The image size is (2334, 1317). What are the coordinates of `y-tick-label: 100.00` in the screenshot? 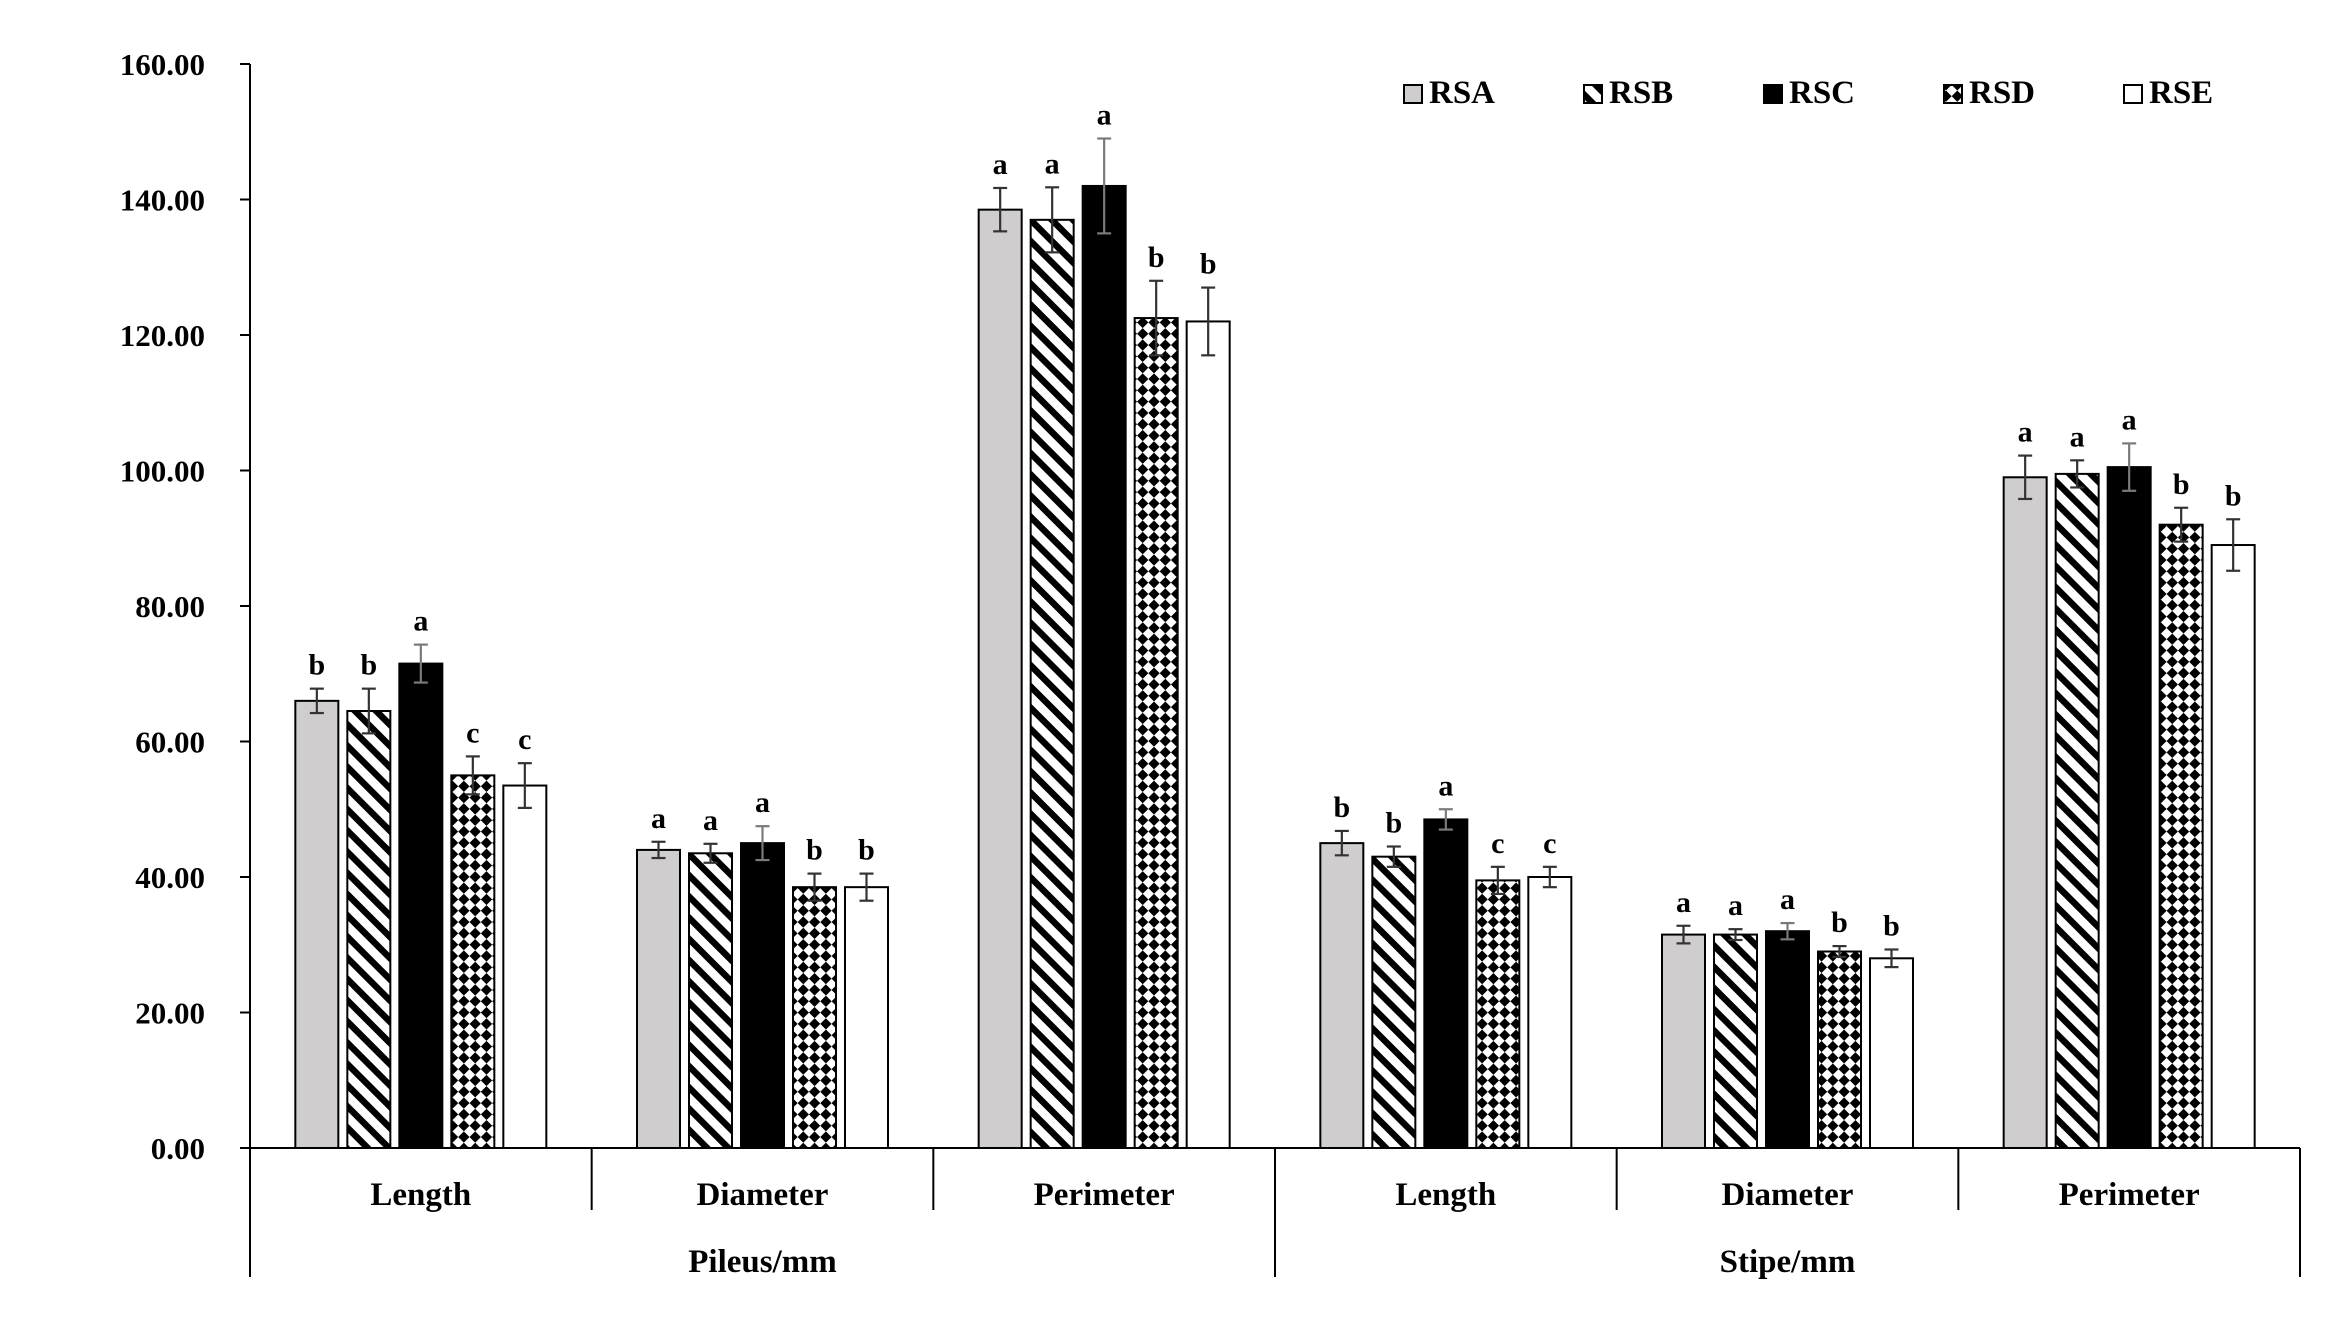 It's located at (162, 471).